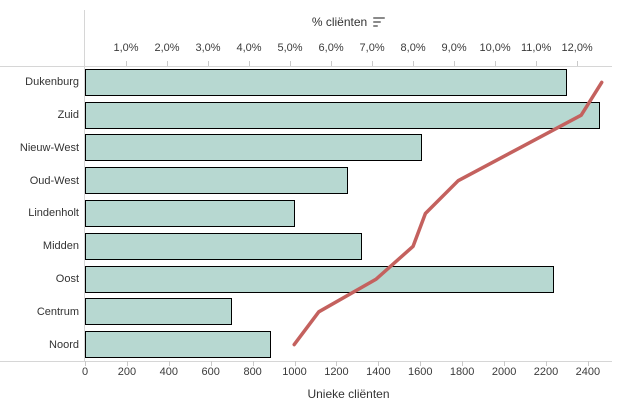 This screenshot has height=414, width=624. What do you see at coordinates (167, 48) in the screenshot?
I see `top-axis-tick-label: 2,0%` at bounding box center [167, 48].